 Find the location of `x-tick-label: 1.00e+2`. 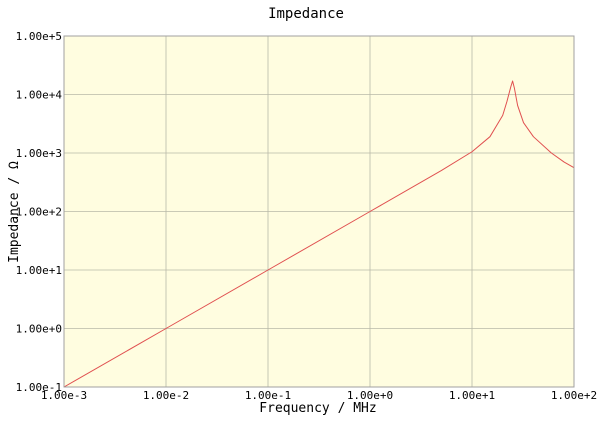

x-tick-label: 1.00e+2 is located at coordinates (574, 395).